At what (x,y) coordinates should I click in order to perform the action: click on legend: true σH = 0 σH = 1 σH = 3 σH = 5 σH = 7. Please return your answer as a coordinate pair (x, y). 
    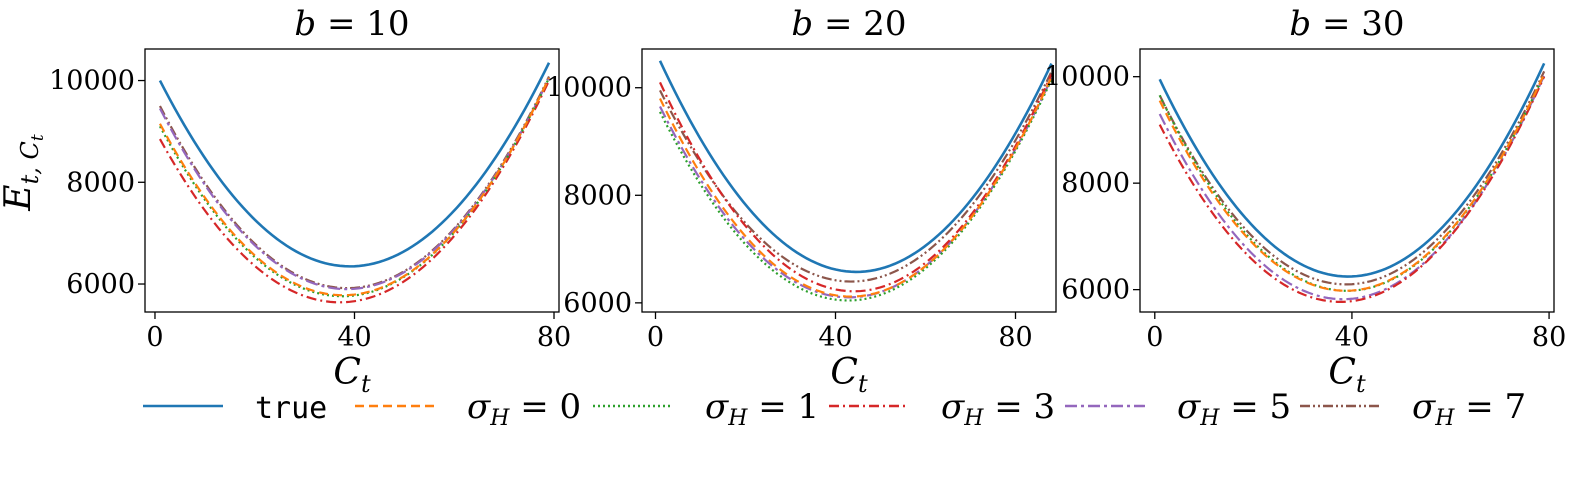
    Looking at the image, I should click on (834, 409).